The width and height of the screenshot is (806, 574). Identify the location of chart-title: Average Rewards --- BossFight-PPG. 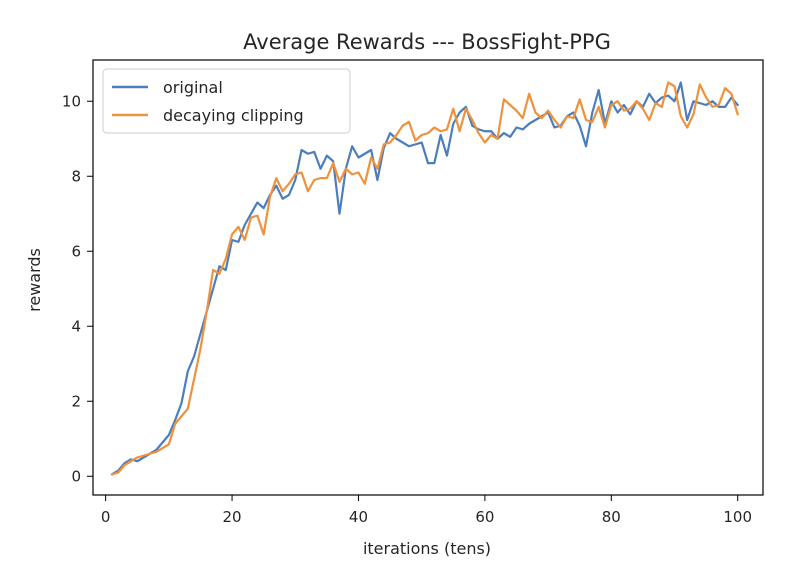
(427, 42).